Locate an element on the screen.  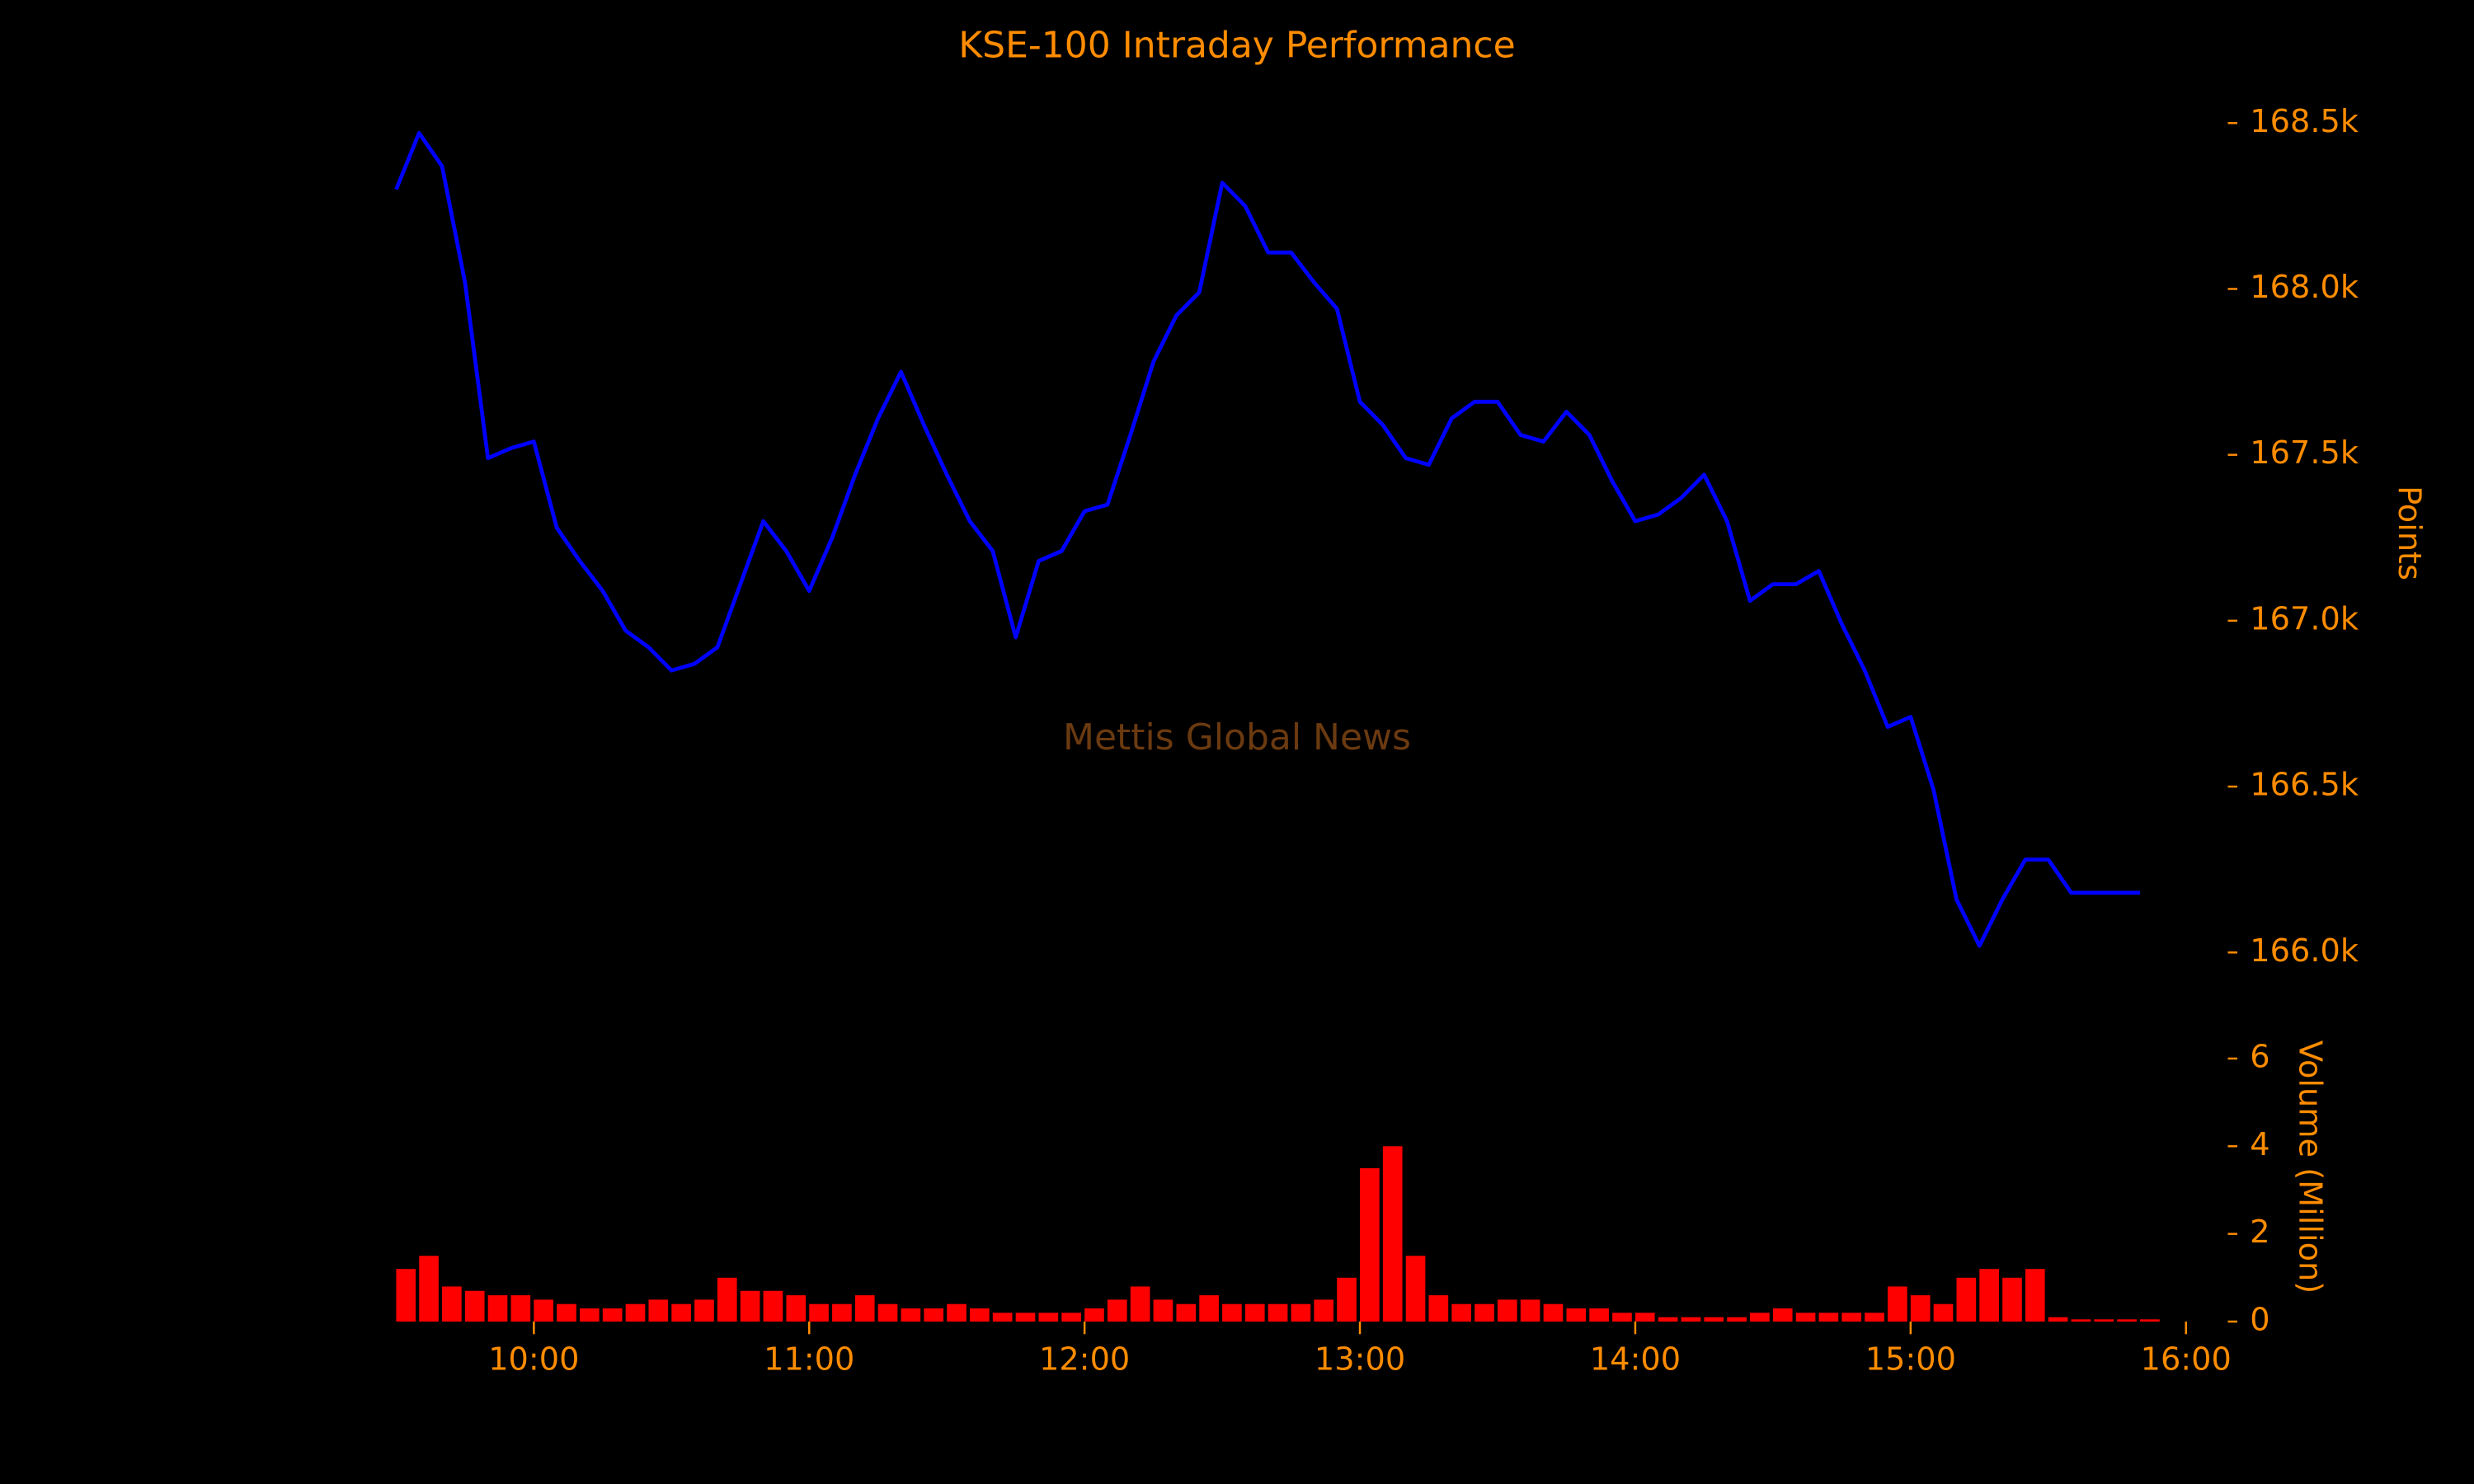
y-tick-label: 168.5k is located at coordinates (2304, 121).